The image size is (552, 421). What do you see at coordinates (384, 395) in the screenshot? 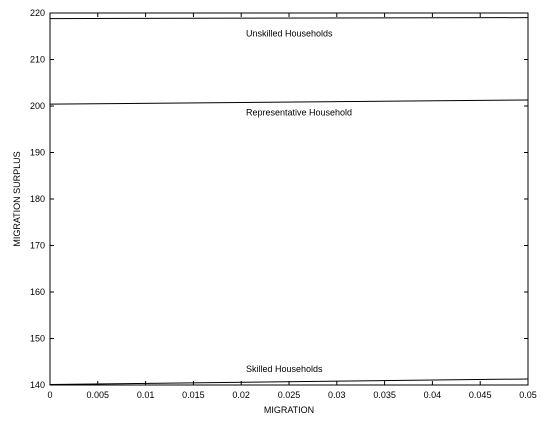
I see `x-tick-label: 0.035` at bounding box center [384, 395].